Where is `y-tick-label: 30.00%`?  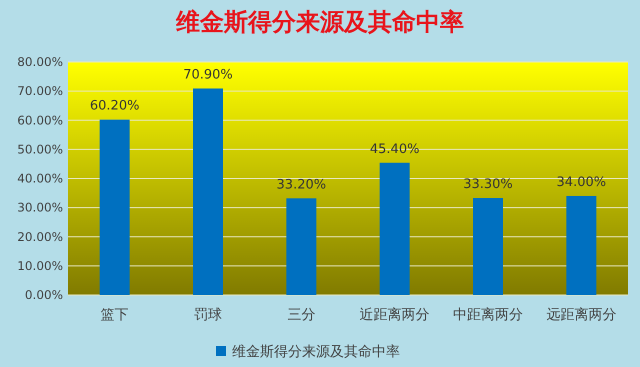 y-tick-label: 30.00% is located at coordinates (40, 207).